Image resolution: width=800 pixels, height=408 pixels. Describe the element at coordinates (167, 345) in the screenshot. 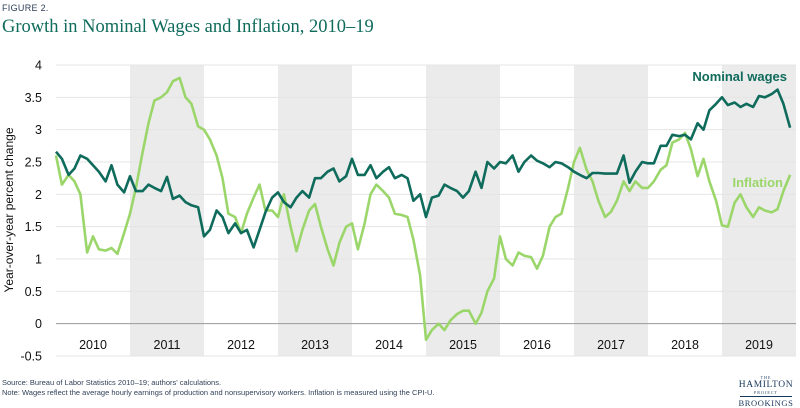

I see `x-tick-label: 2011` at that location.